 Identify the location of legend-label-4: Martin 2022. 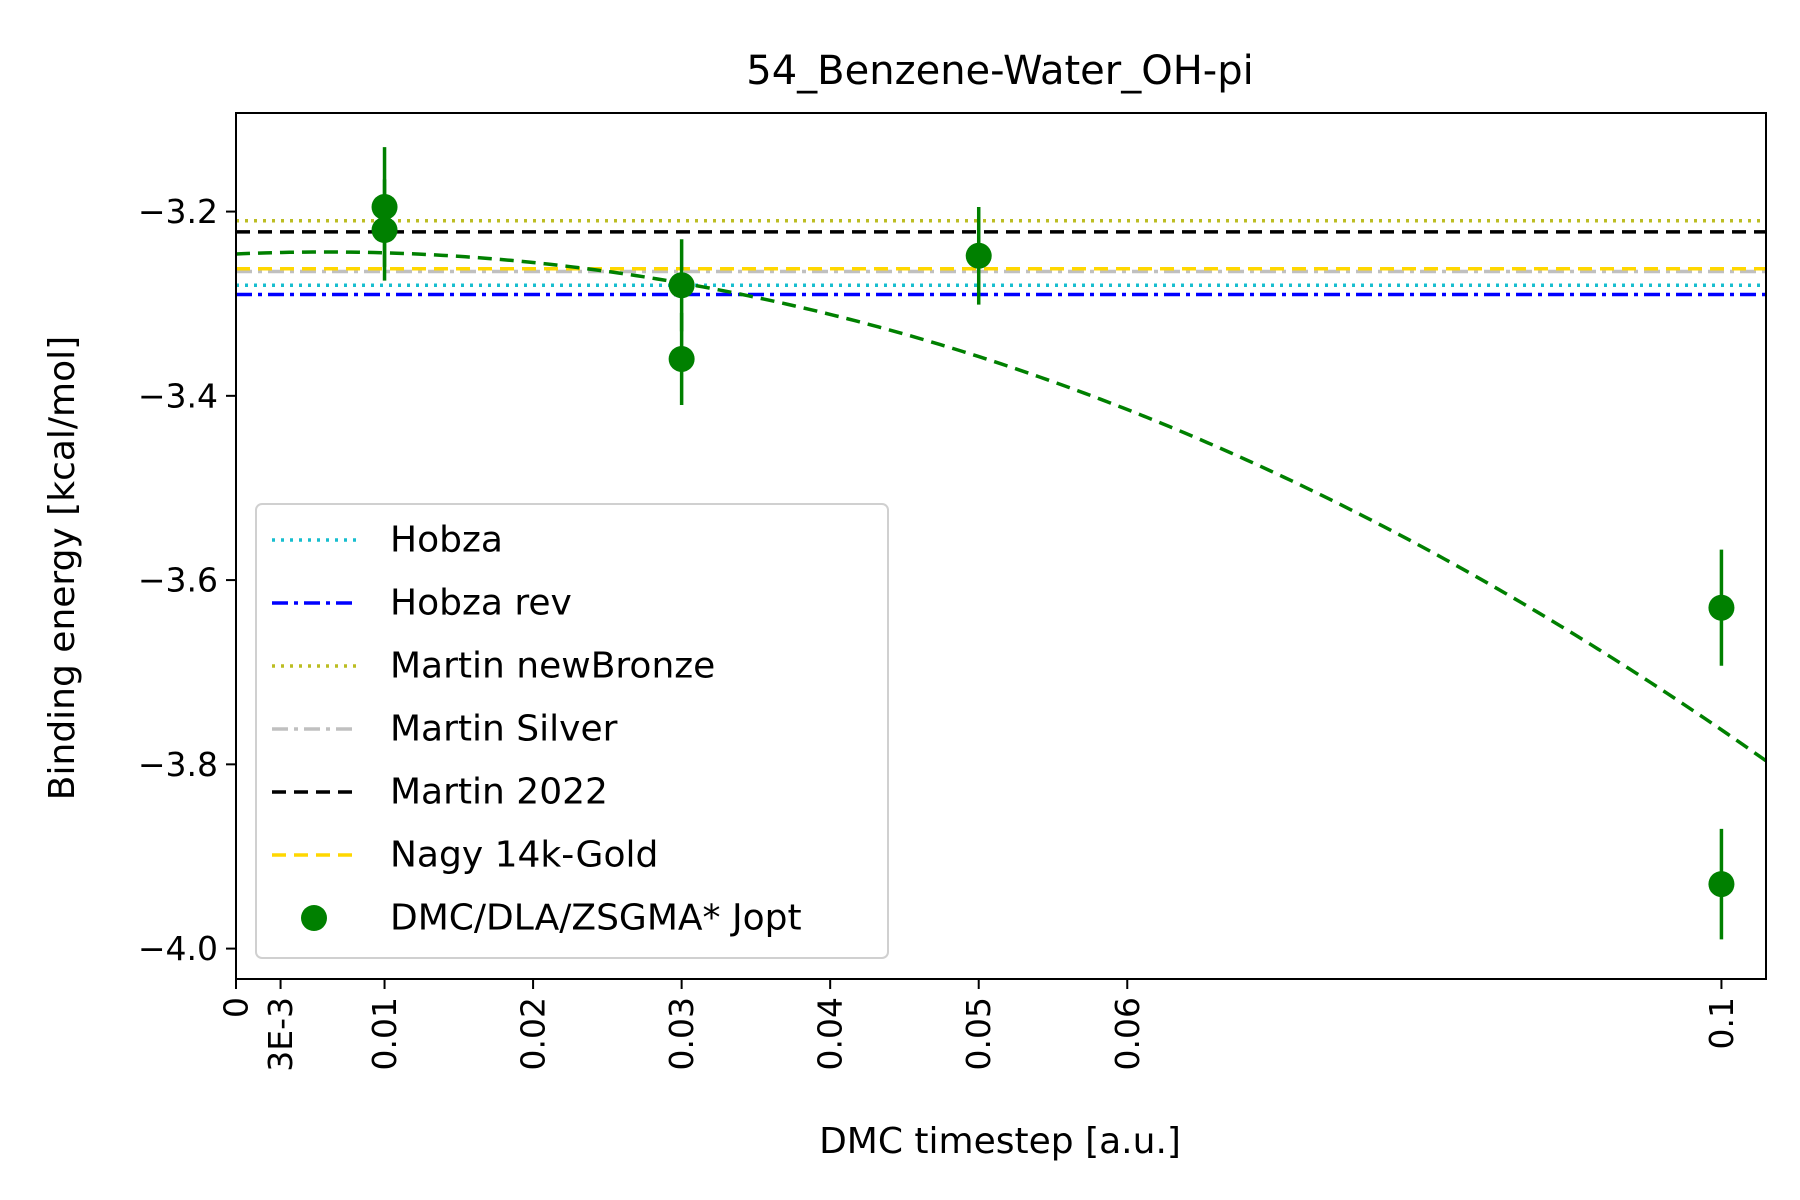
(499, 792).